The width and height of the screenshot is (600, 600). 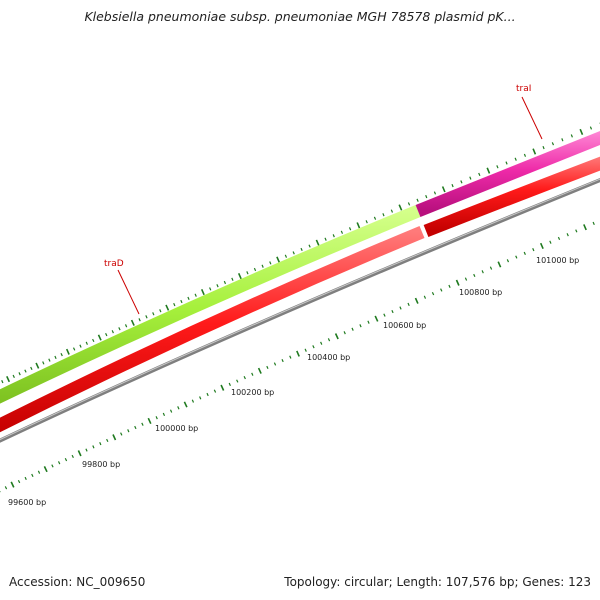 I want to click on orf-arc-right, so click(x=511, y=197).